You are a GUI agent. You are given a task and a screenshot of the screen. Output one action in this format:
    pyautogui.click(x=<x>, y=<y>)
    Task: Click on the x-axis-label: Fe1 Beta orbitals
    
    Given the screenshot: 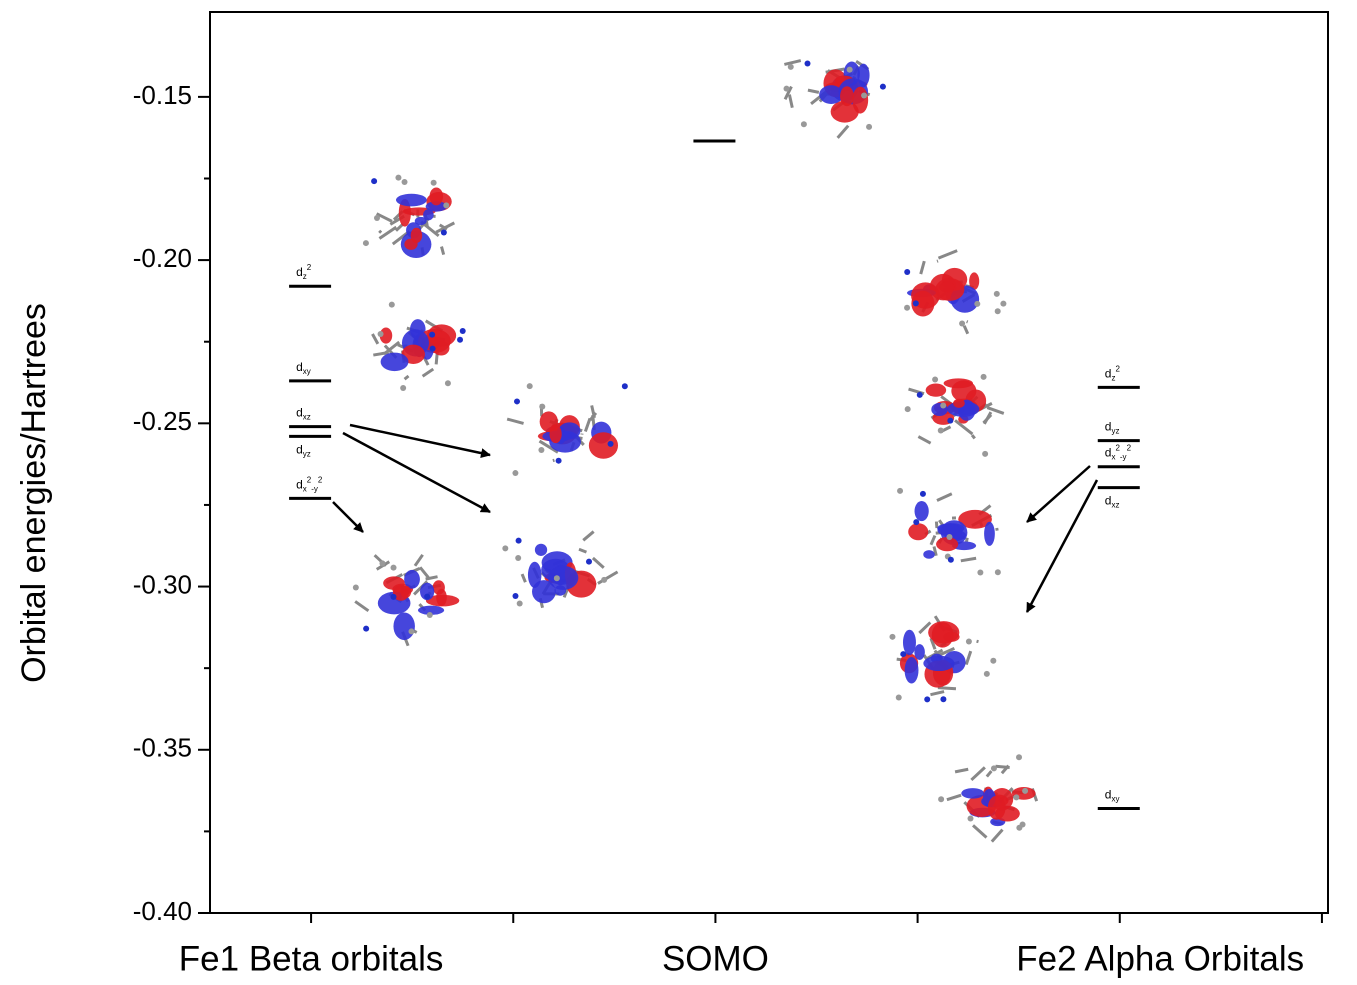 What is the action you would take?
    pyautogui.click(x=311, y=958)
    